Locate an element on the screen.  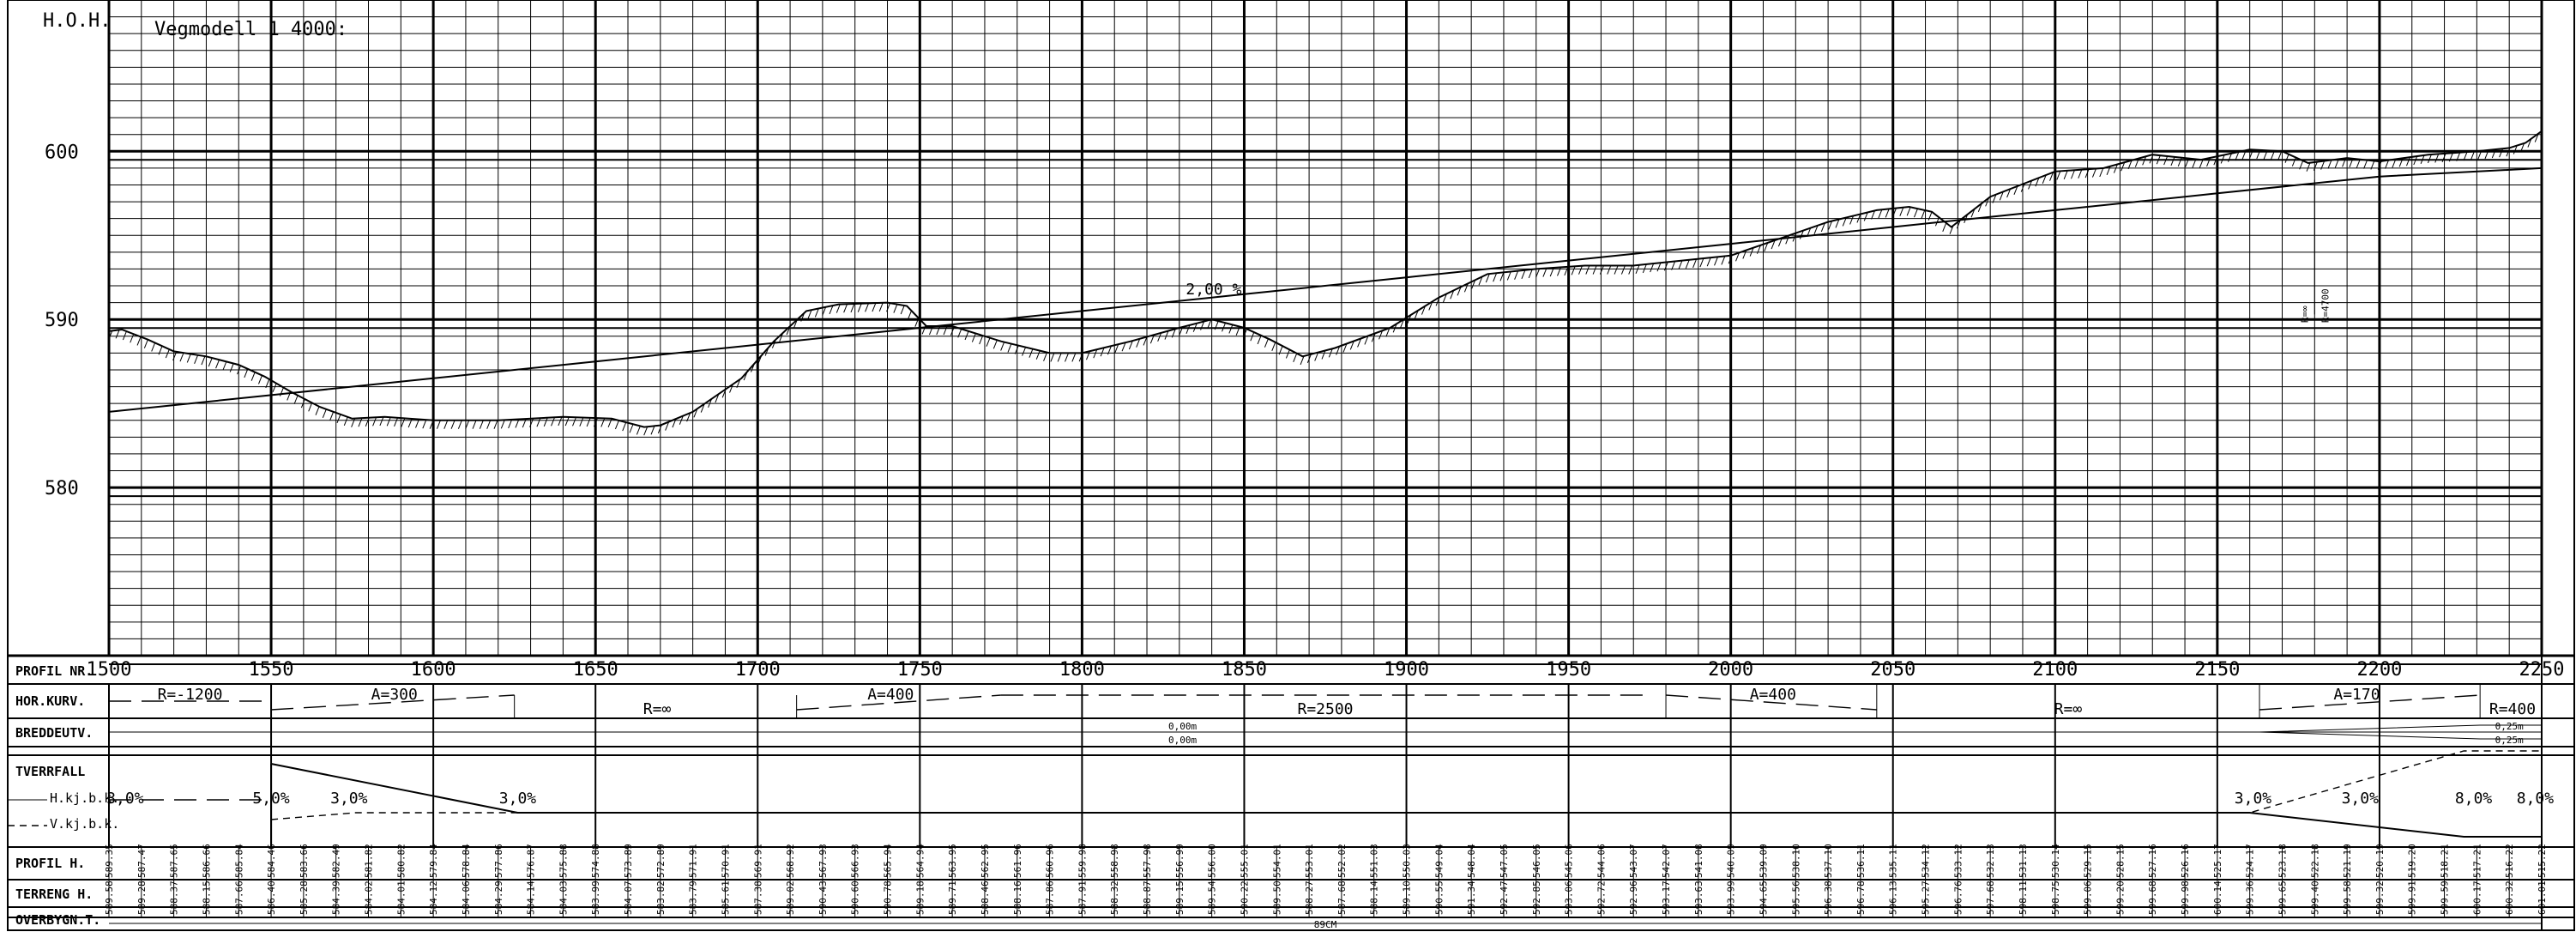
hor-curve-label: R=∞ is located at coordinates (657, 709).